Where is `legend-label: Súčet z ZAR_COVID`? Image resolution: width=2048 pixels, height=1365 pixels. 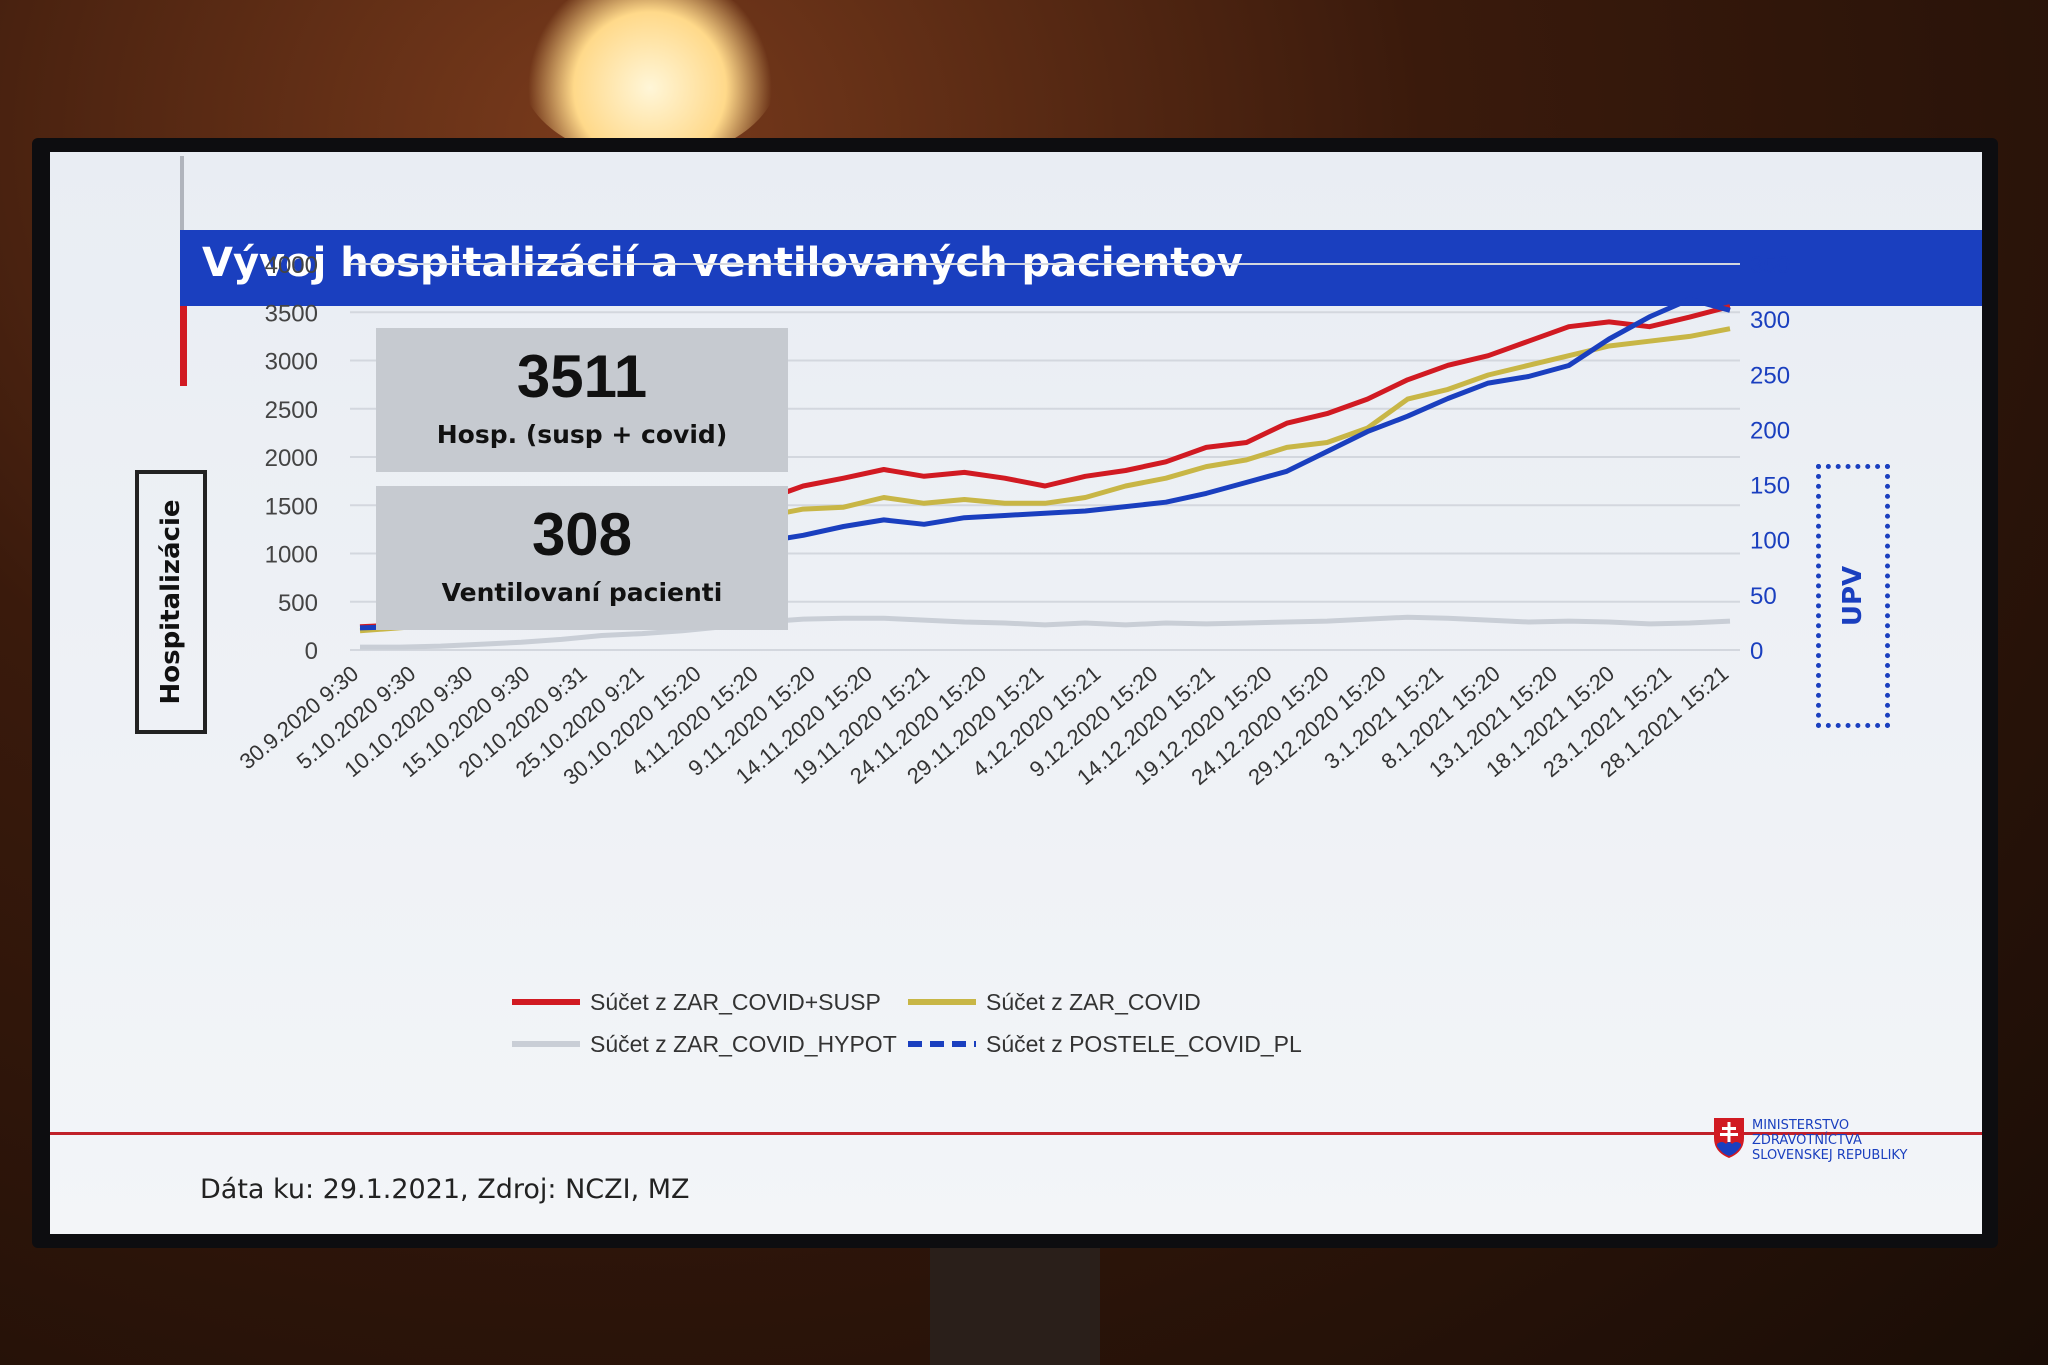 legend-label: Súčet z ZAR_COVID is located at coordinates (1093, 1002).